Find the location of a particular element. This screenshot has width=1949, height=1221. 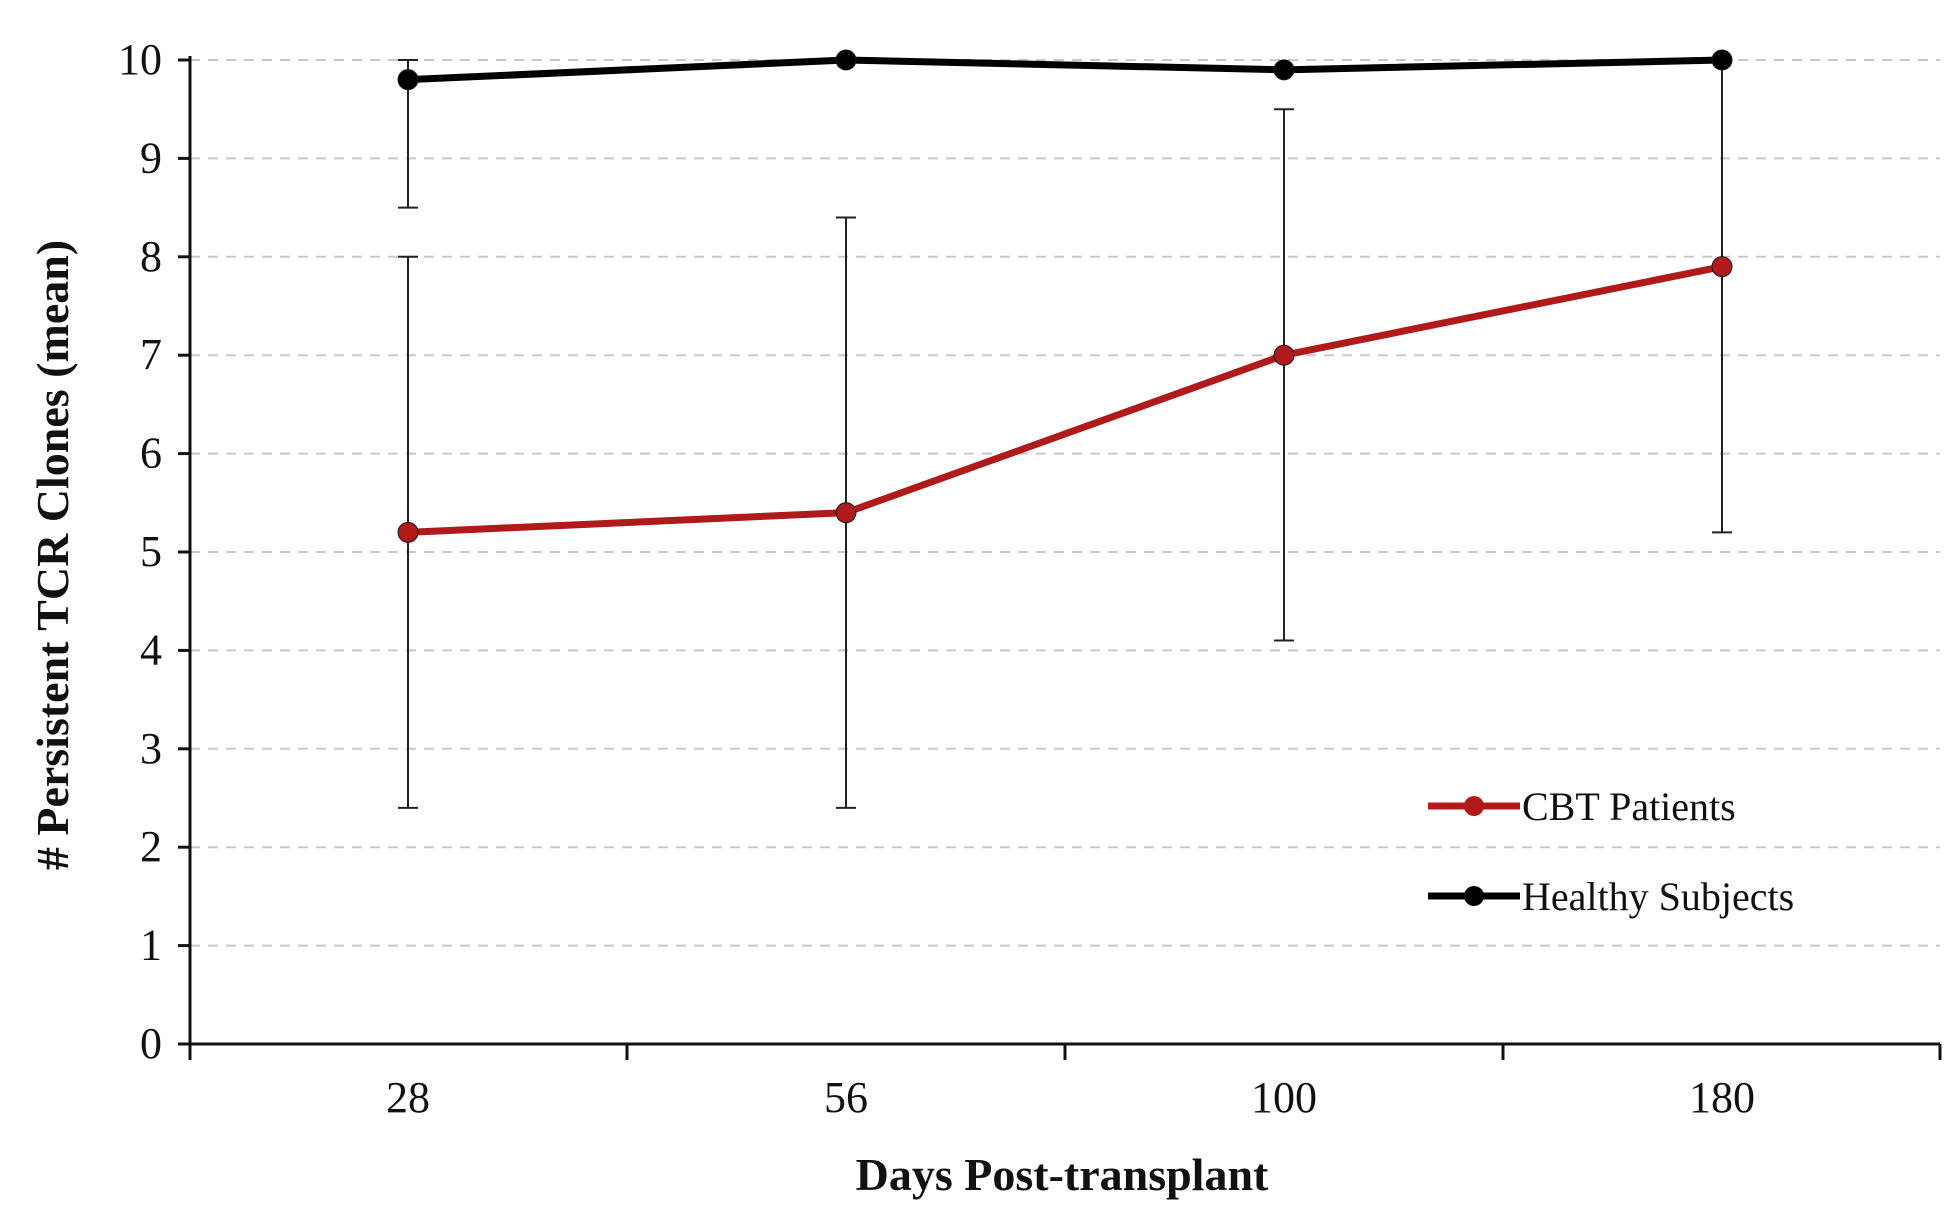

y-tick-label: 8 is located at coordinates (151, 256).